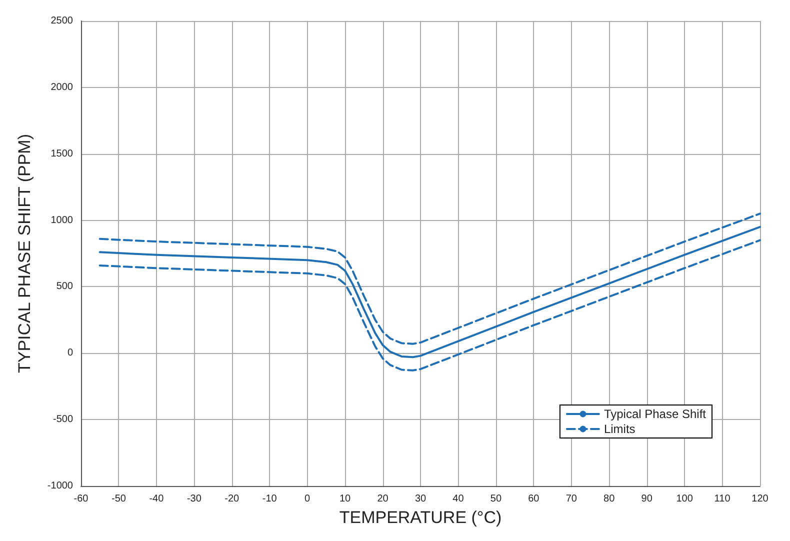 The width and height of the screenshot is (790, 541). I want to click on y-tick-label: 1500, so click(62, 154).